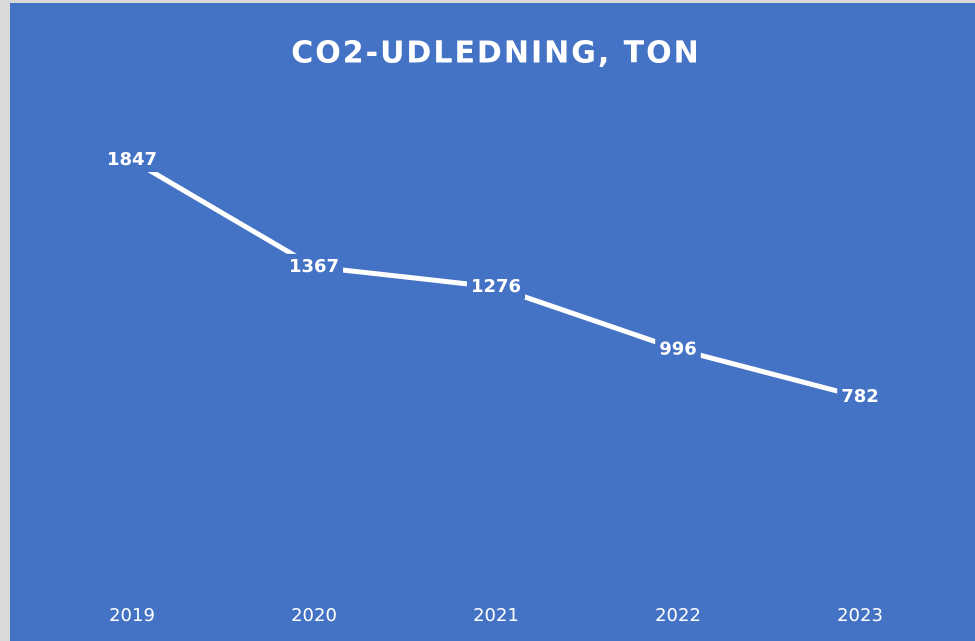 The width and height of the screenshot is (975, 641). Describe the element at coordinates (860, 615) in the screenshot. I see `x-tick-label: 2023` at that location.